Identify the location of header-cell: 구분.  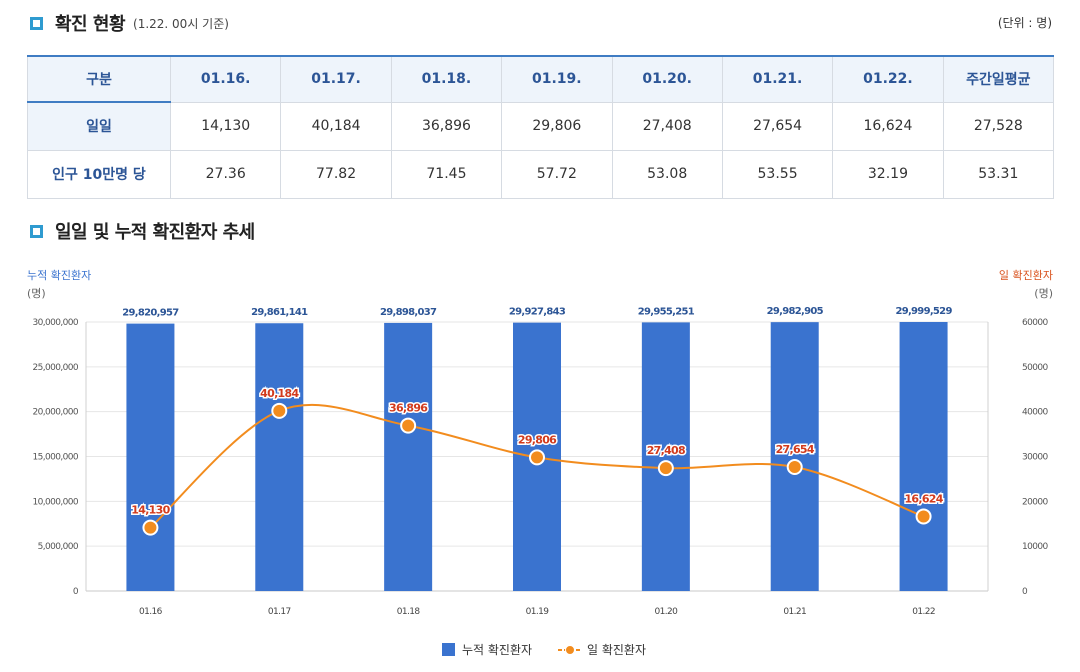
(99, 79).